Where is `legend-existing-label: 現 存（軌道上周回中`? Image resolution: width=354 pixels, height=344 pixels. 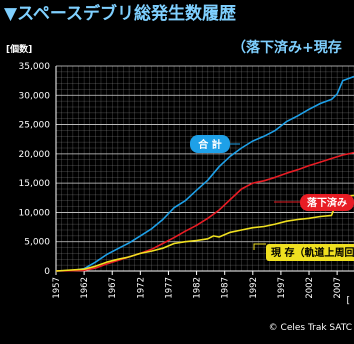
legend-existing-label: 現 存（軌道上周回中 is located at coordinates (312, 252).